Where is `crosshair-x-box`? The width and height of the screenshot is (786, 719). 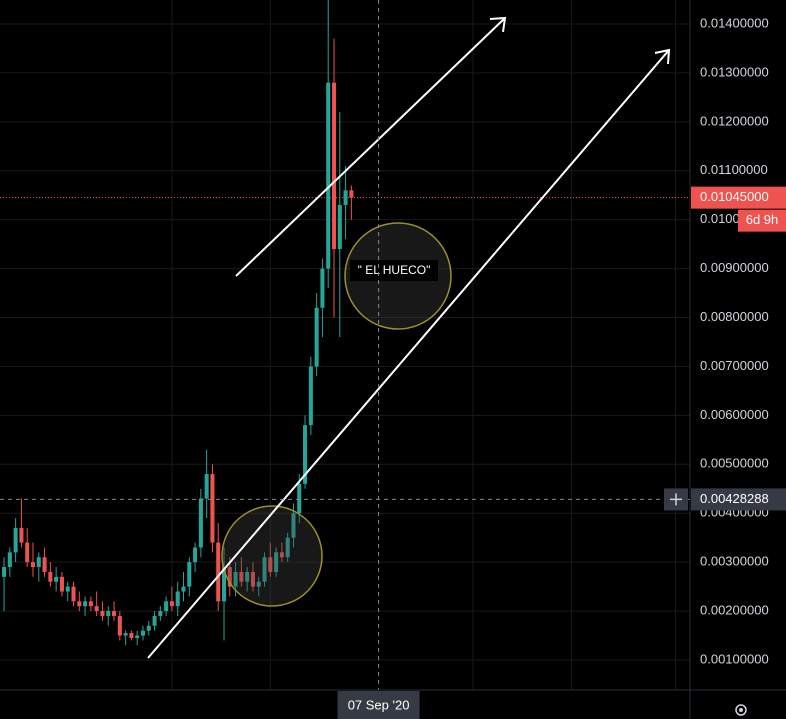
crosshair-x-box is located at coordinates (378, 705).